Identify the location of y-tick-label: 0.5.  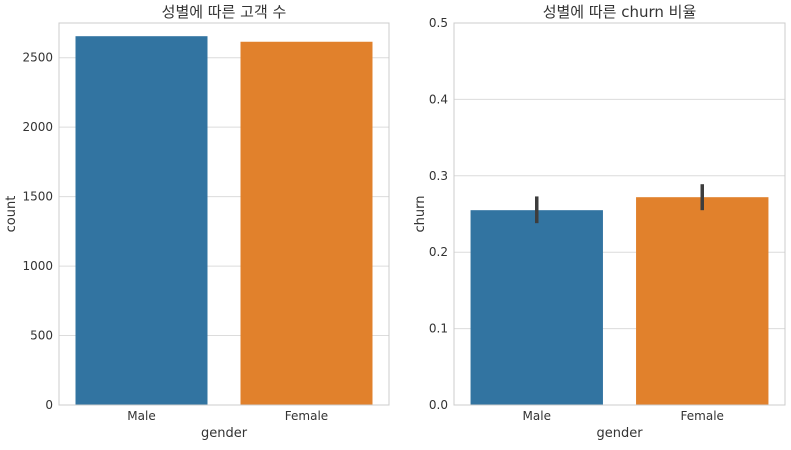
(438, 23).